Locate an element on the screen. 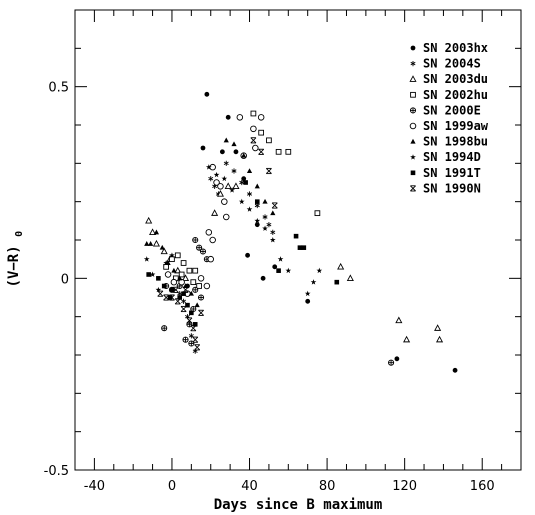 This screenshot has height=515, width=535. legend-entry: SN 2004S is located at coordinates (452, 64).